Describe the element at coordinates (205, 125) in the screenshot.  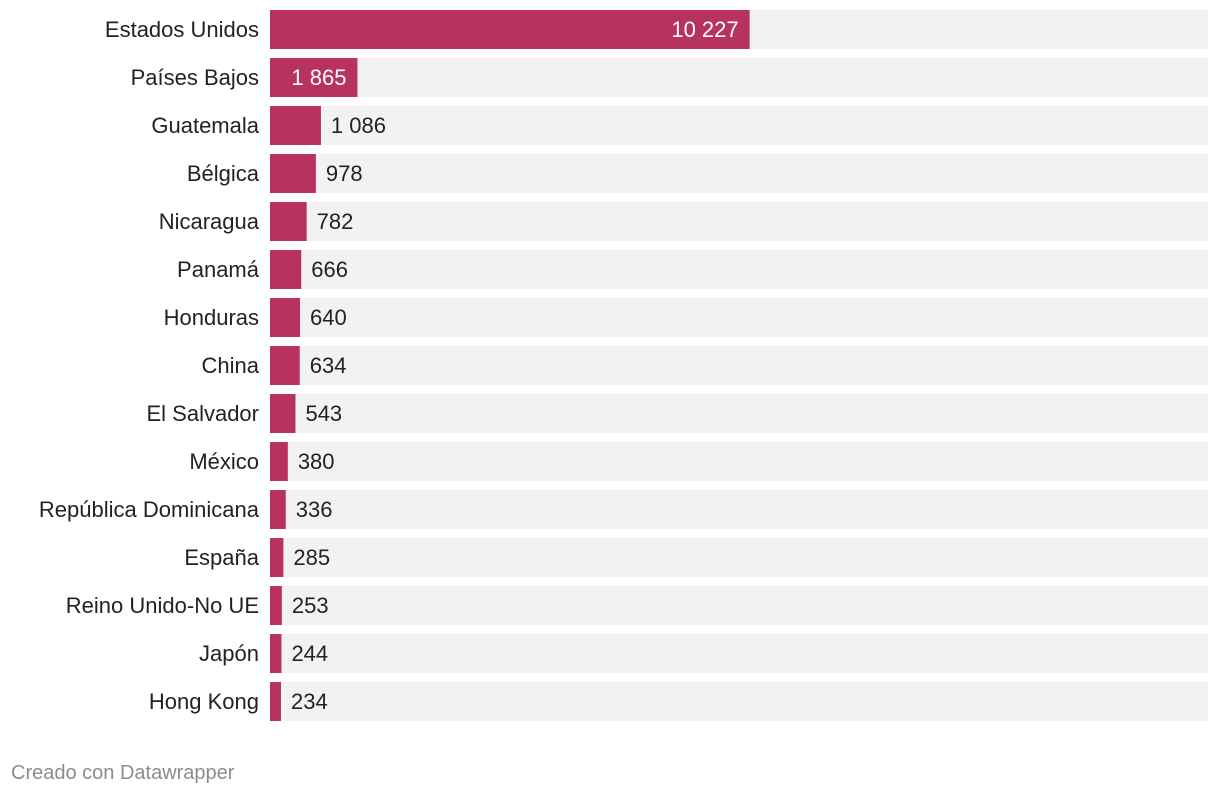
I see `category-label: Guatemala` at that location.